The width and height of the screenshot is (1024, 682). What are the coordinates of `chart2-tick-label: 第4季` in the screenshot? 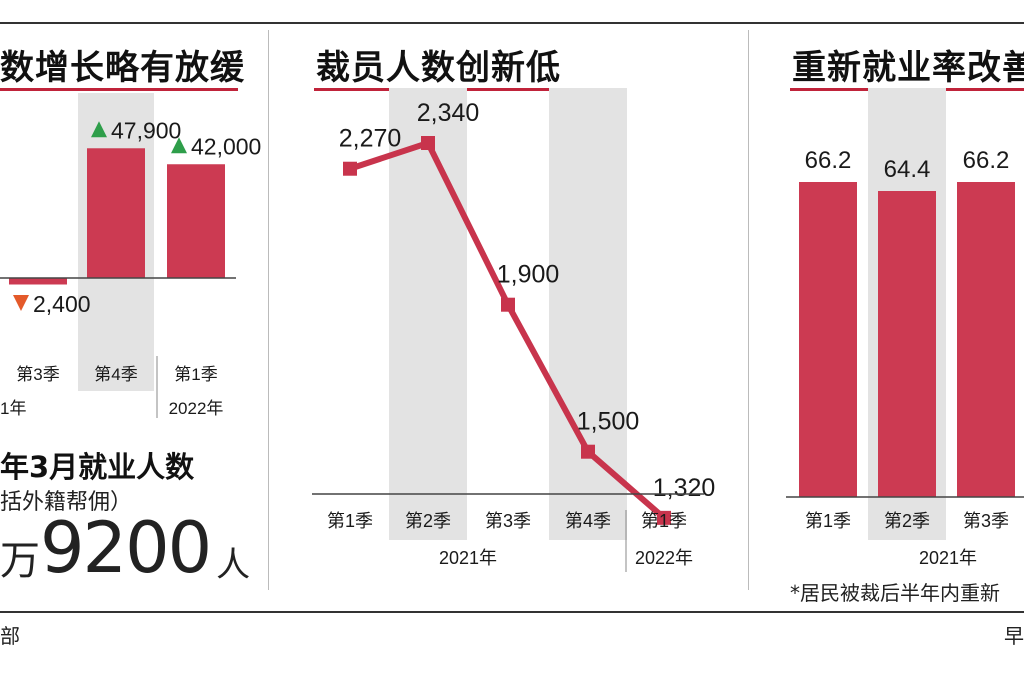 It's located at (588, 521).